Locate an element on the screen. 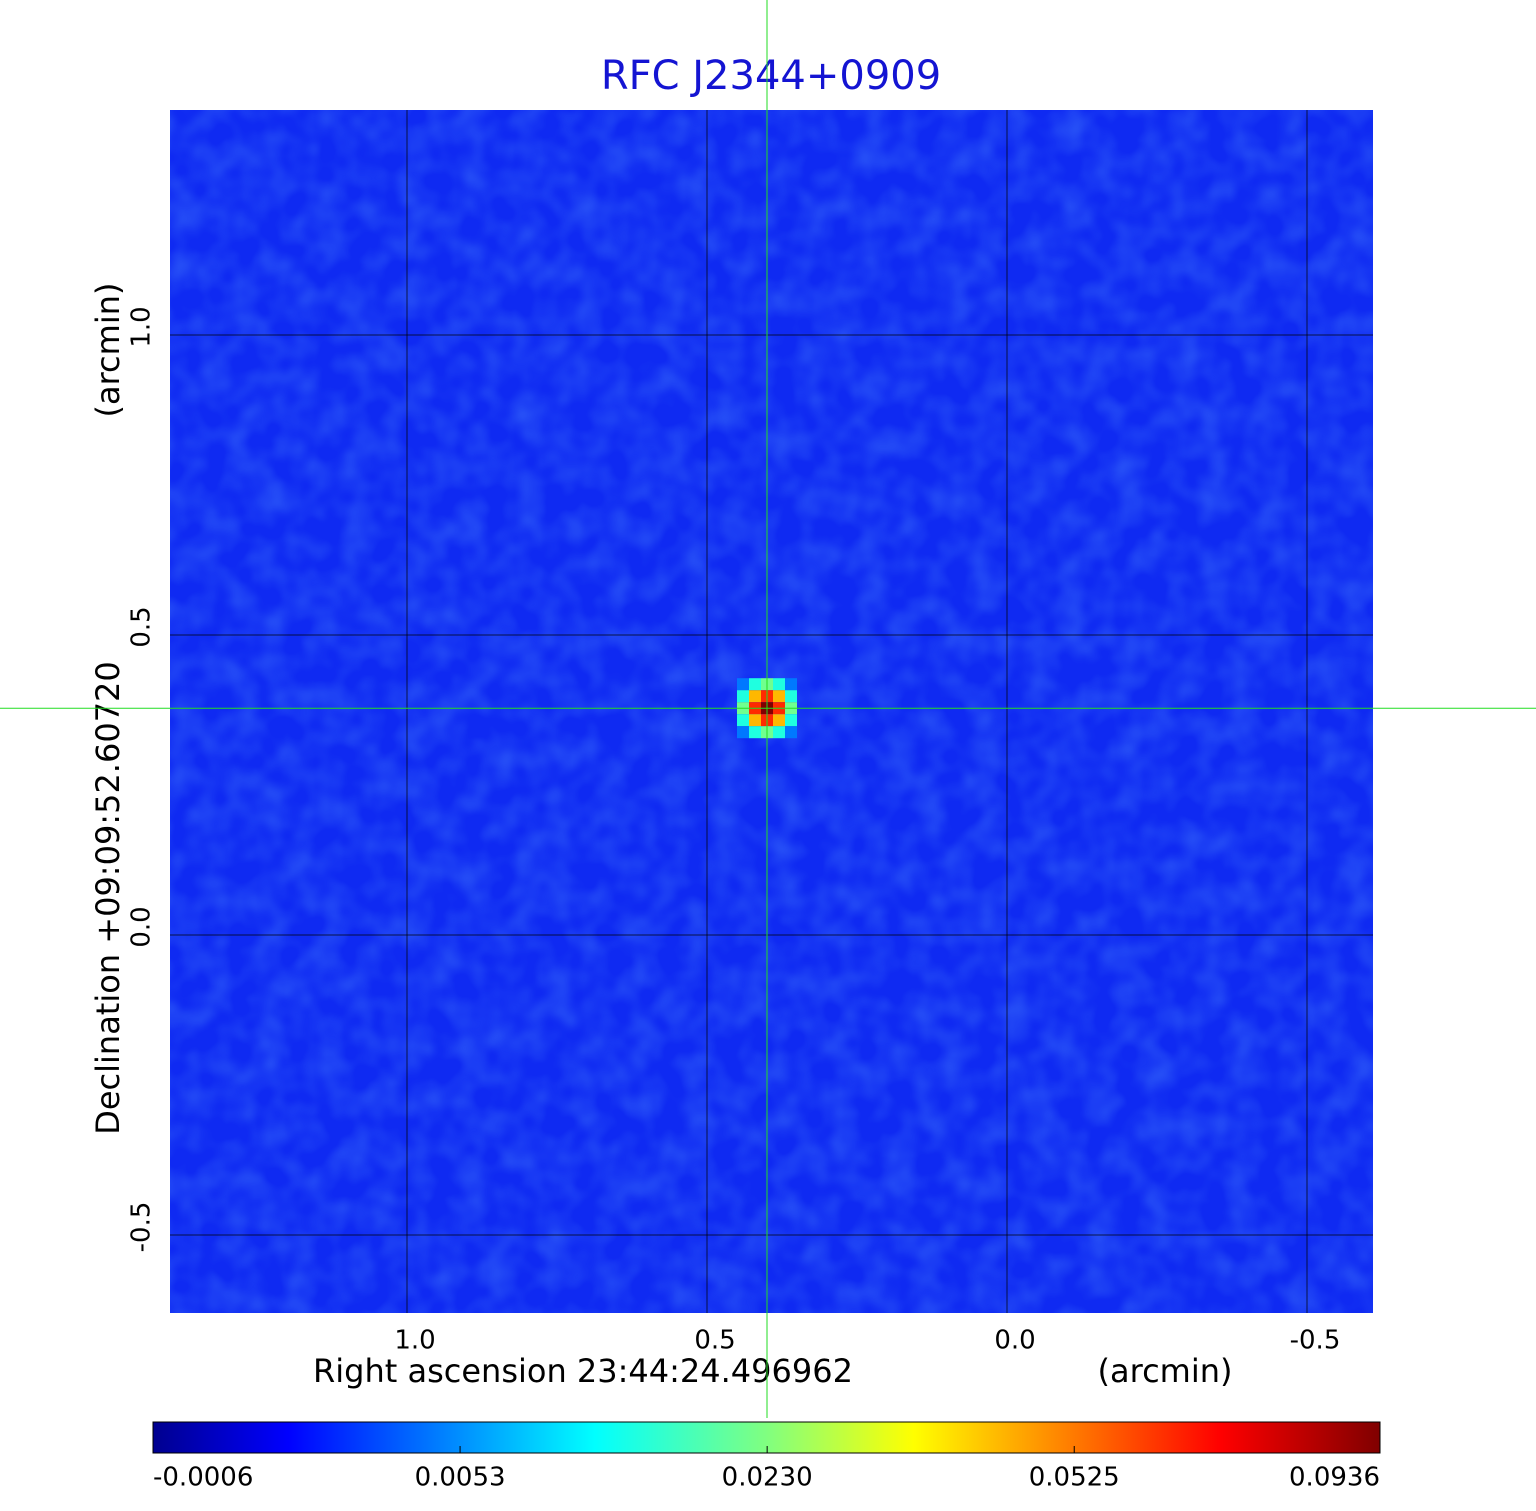 The height and width of the screenshot is (1511, 1536). colorbar-tick-label: 0.0525 is located at coordinates (1074, 1478).